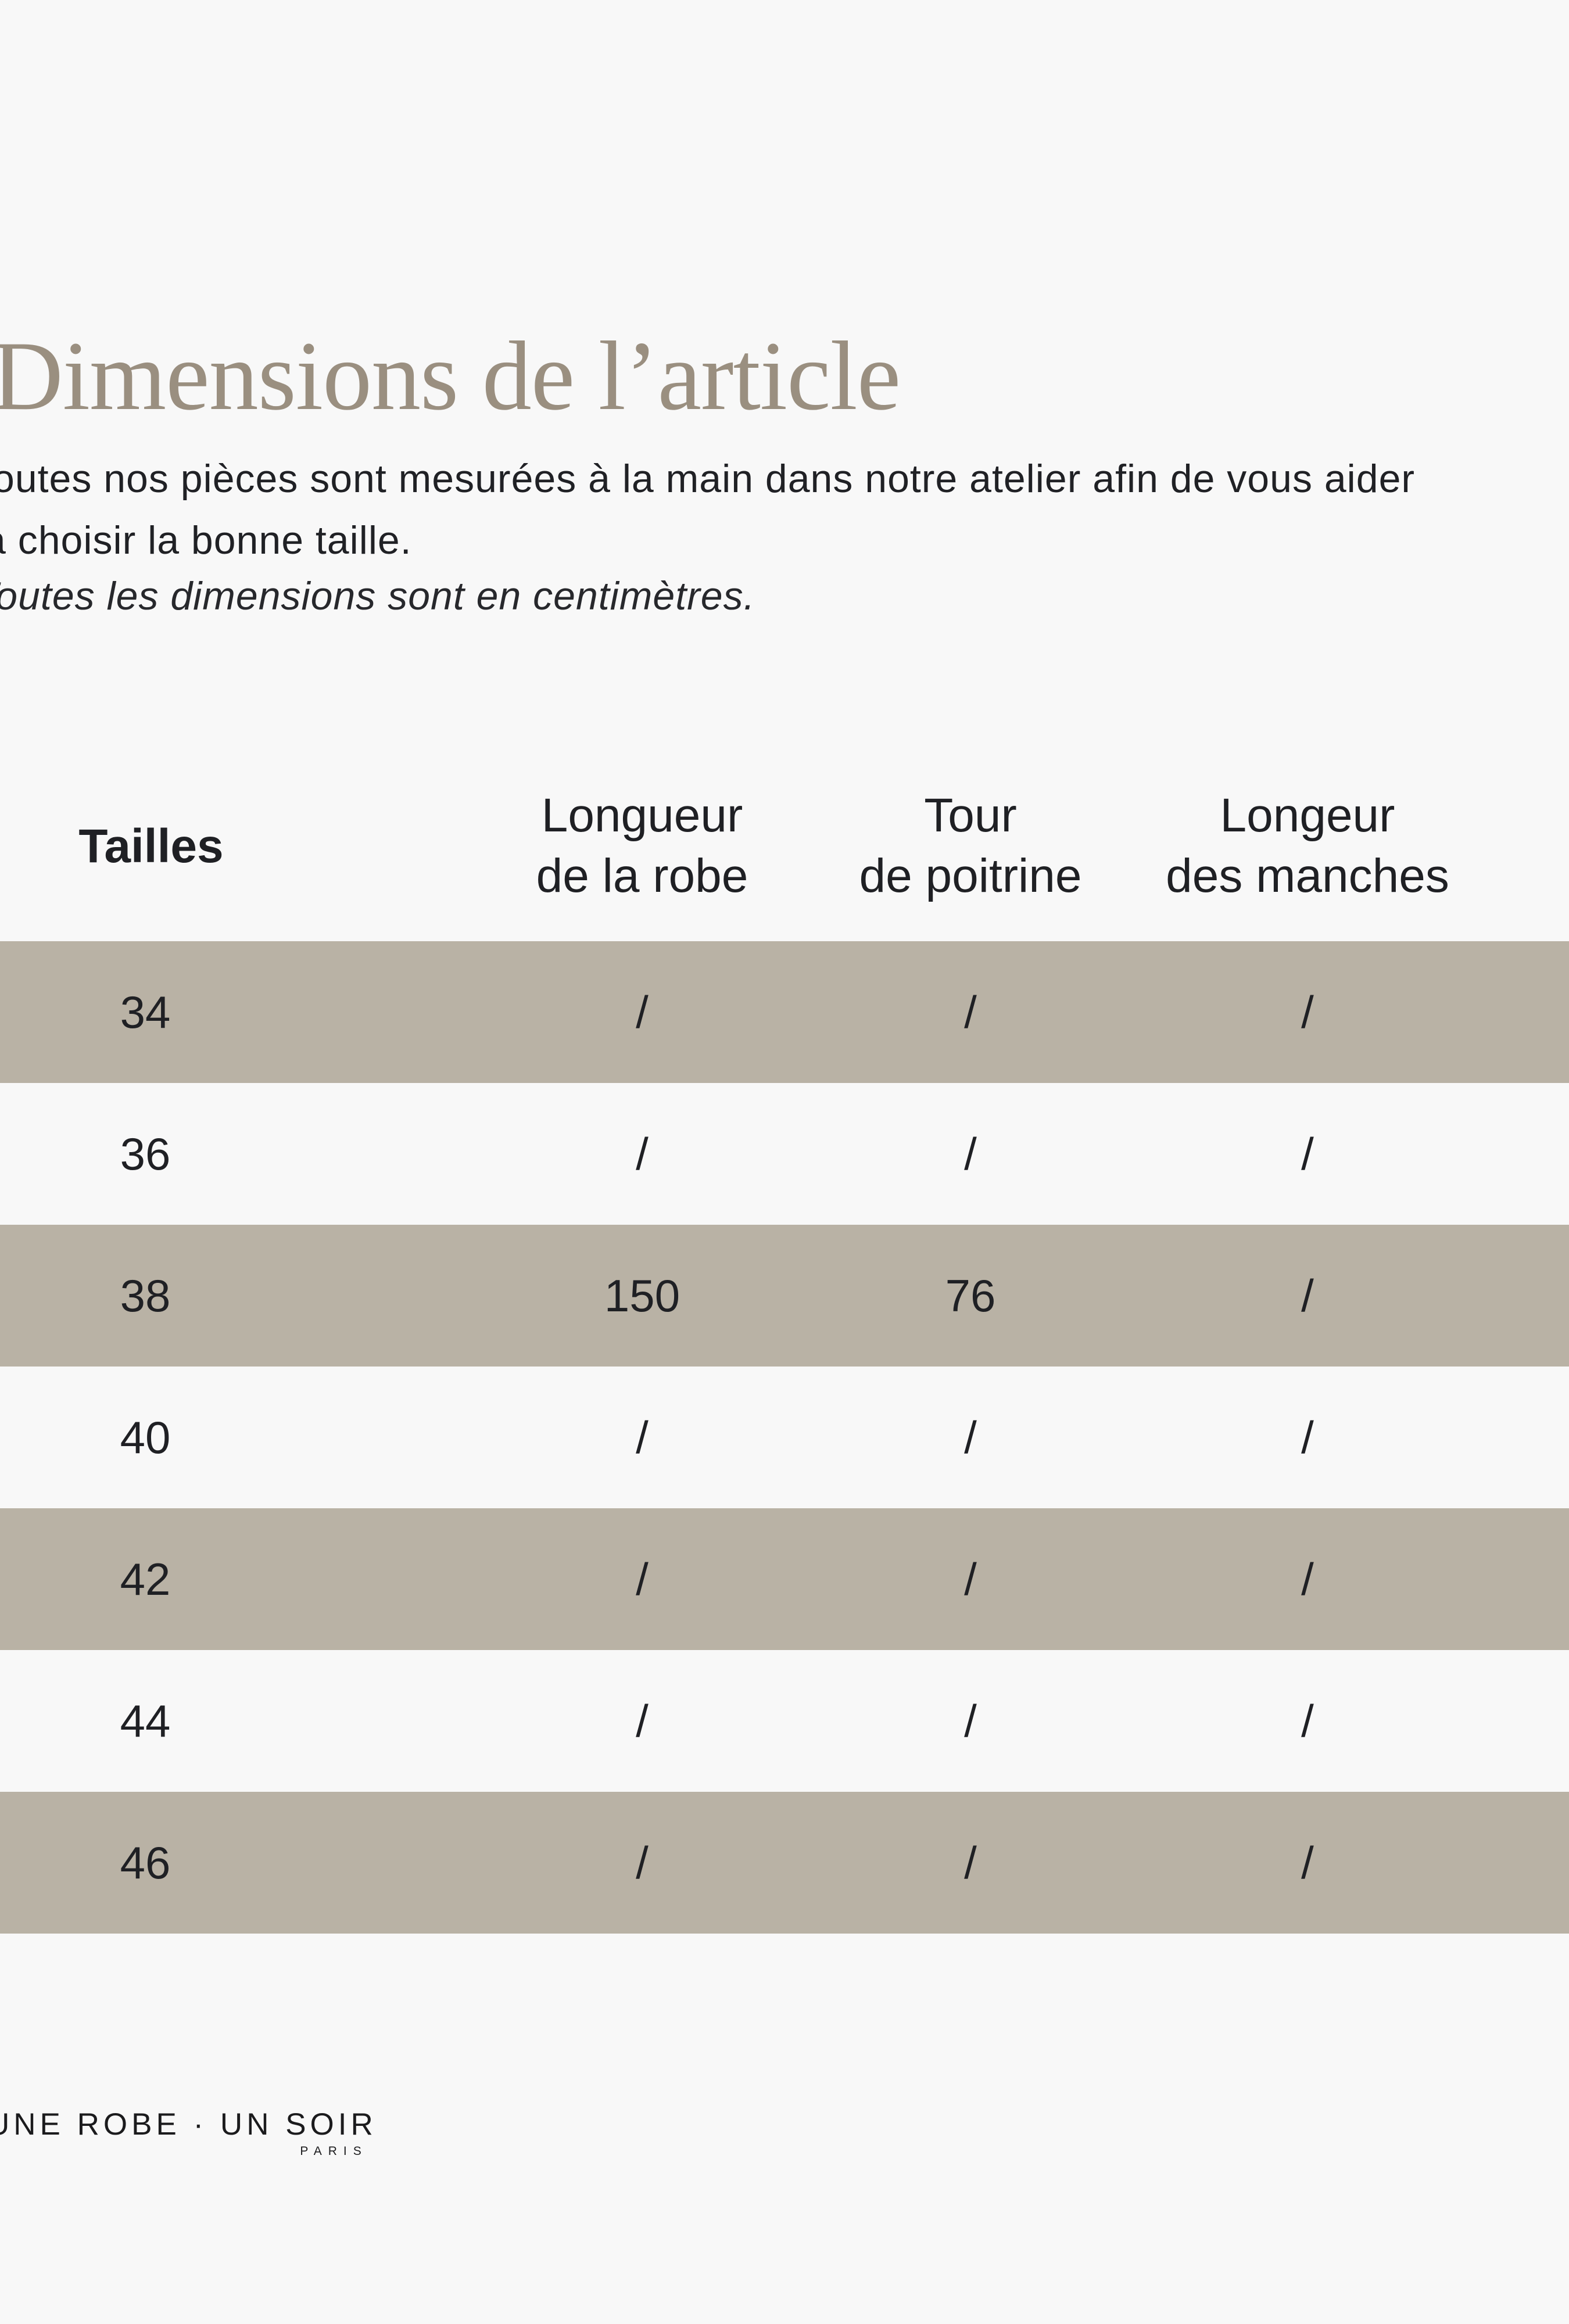  What do you see at coordinates (784, 1012) in the screenshot?
I see `table-row-34: 34 / / /` at bounding box center [784, 1012].